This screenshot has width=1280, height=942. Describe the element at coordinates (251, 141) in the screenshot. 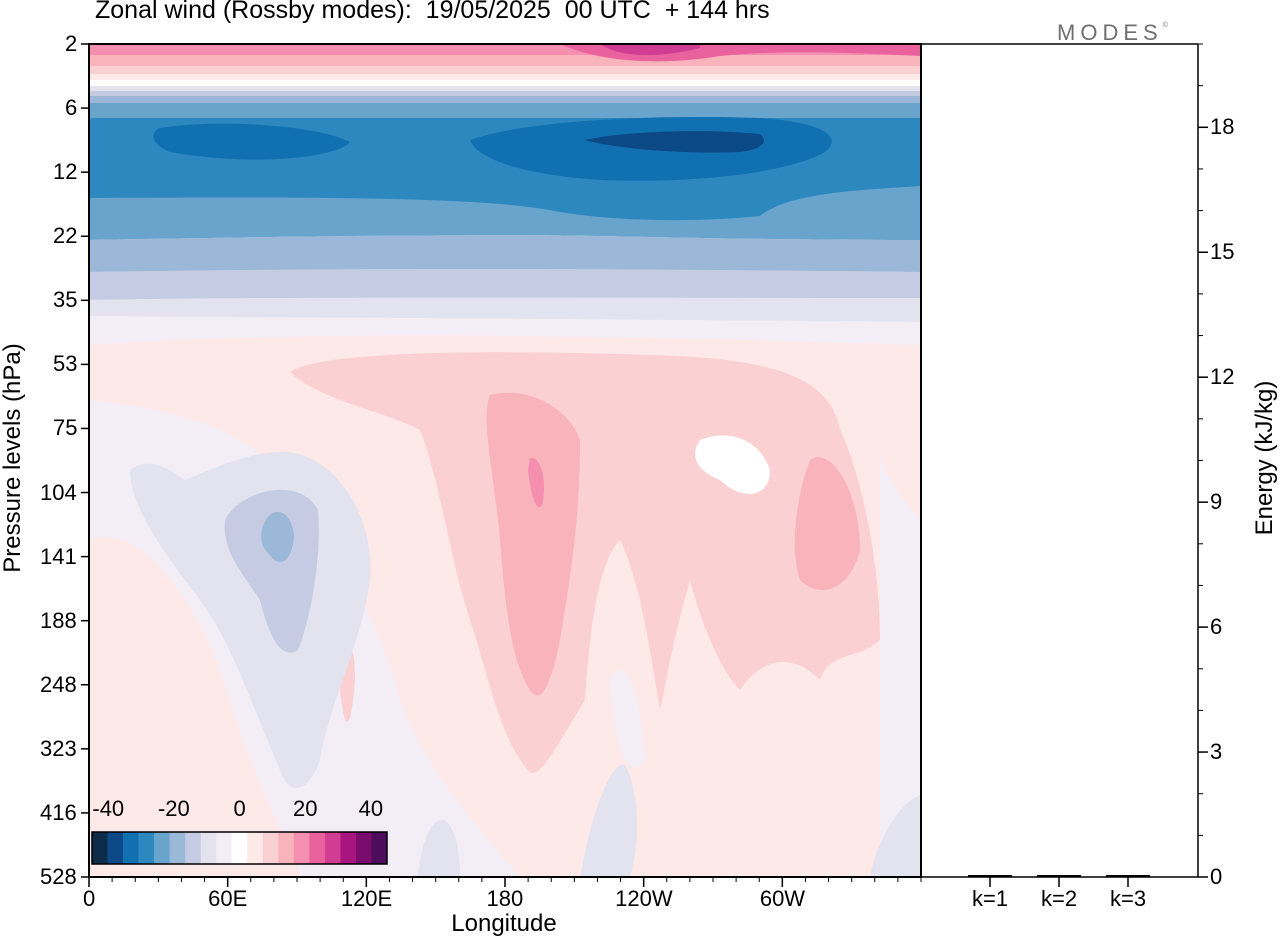

I see `easterly-core-west` at that location.